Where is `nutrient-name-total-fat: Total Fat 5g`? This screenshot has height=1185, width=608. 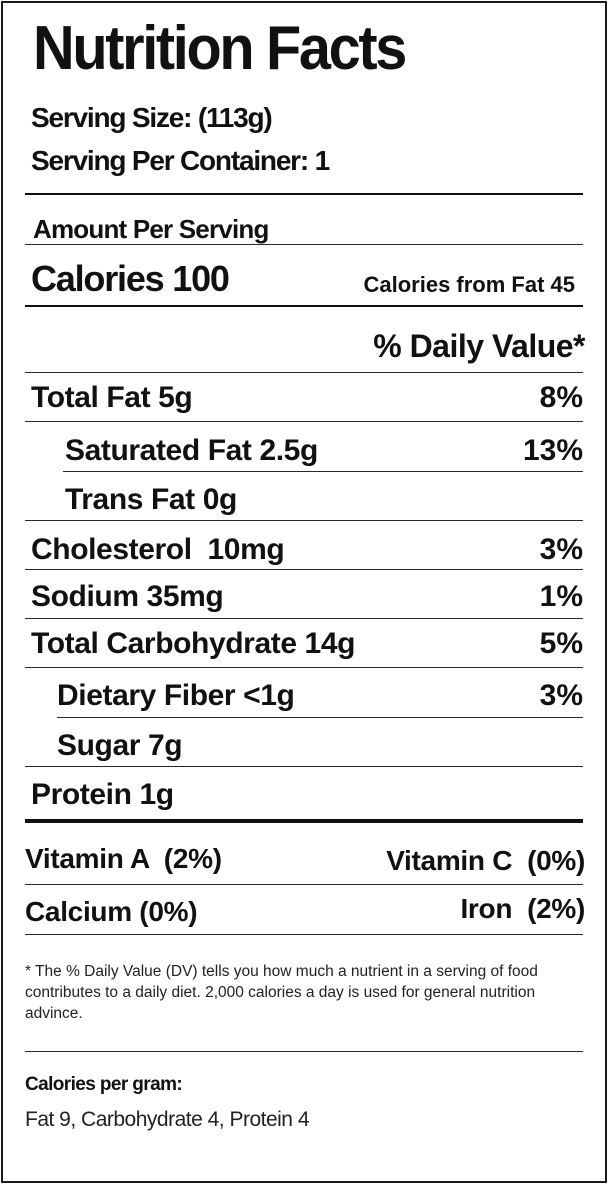 nutrient-name-total-fat: Total Fat 5g is located at coordinates (112, 397).